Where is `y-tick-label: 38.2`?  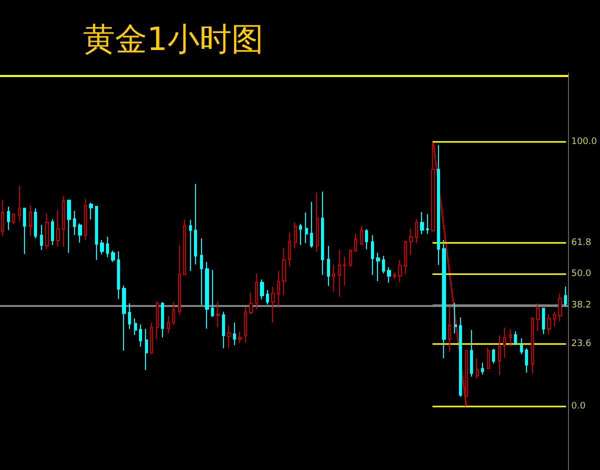 y-tick-label: 38.2 is located at coordinates (581, 305).